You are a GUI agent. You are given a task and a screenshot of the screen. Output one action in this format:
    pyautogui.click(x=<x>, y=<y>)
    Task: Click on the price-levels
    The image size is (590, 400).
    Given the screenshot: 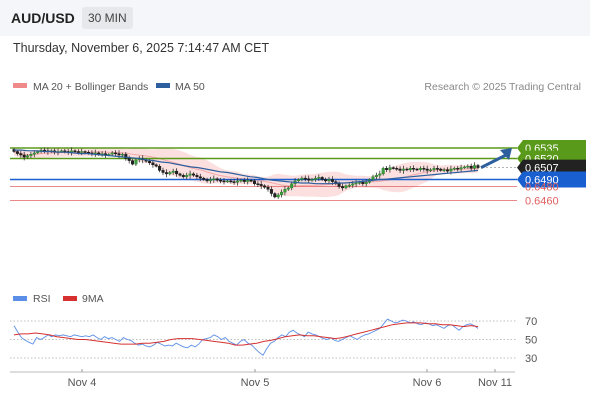 What is the action you would take?
    pyautogui.click(x=263, y=174)
    